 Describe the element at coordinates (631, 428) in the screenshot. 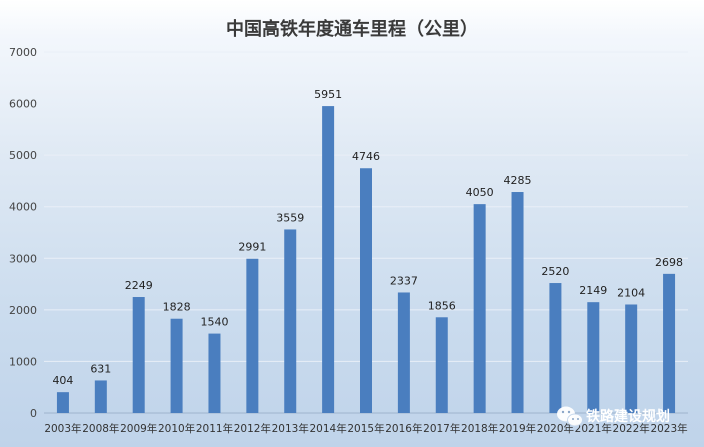

I see `x-tick-label: 2022年` at that location.